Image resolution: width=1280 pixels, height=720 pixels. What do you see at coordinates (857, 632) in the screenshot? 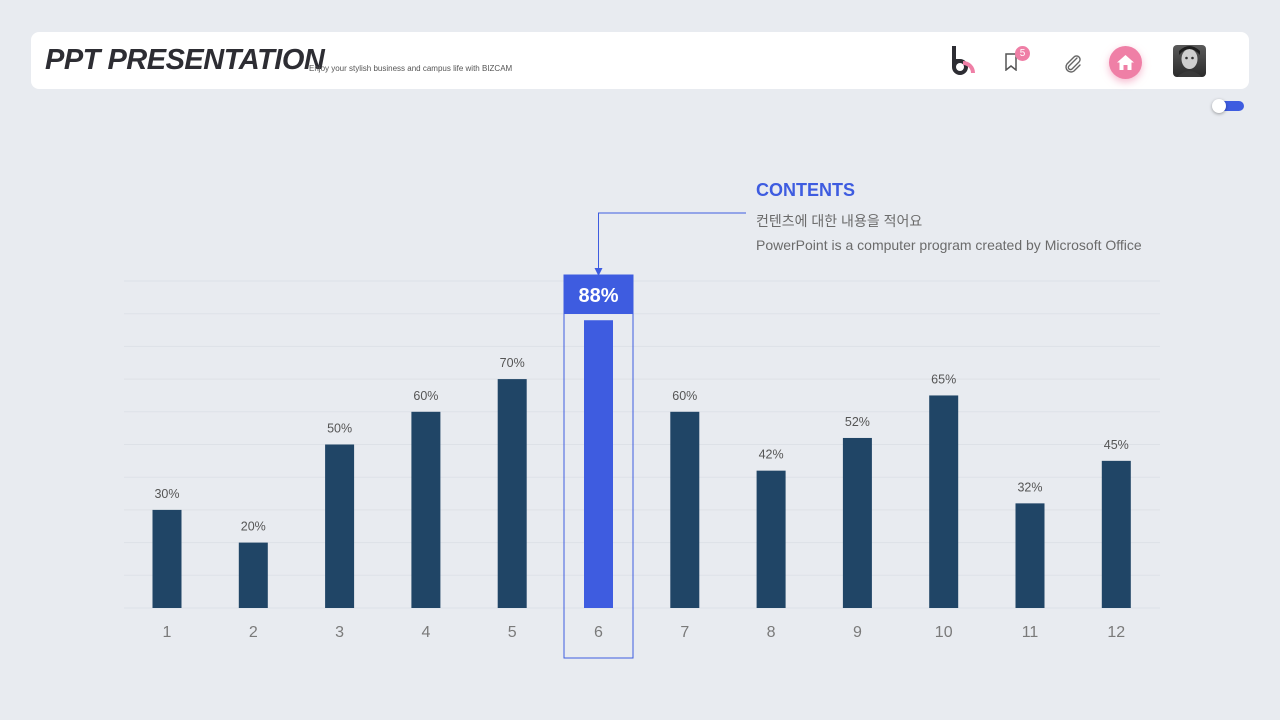
I see `x-tick-label: 9` at bounding box center [857, 632].